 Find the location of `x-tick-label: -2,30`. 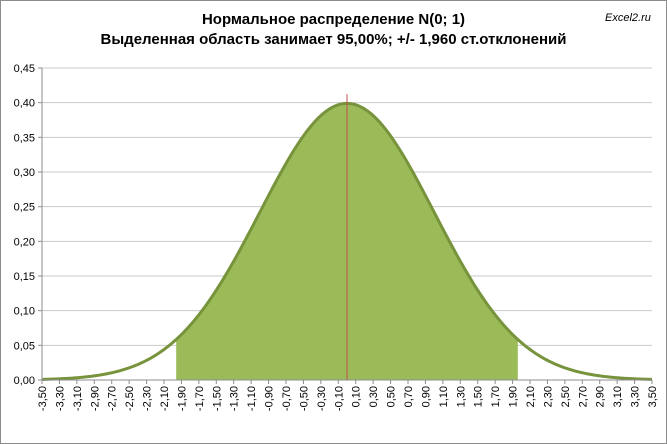

x-tick-label: -2,30 is located at coordinates (148, 398).